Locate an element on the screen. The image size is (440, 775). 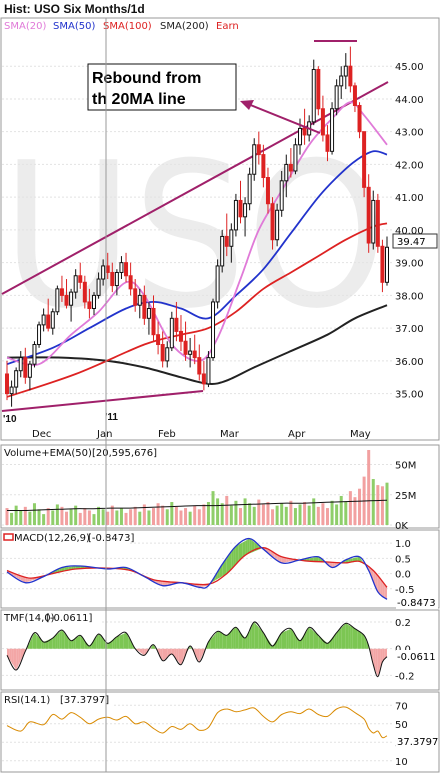
price-axis-tick-label: 42.00 is located at coordinates (409, 165).